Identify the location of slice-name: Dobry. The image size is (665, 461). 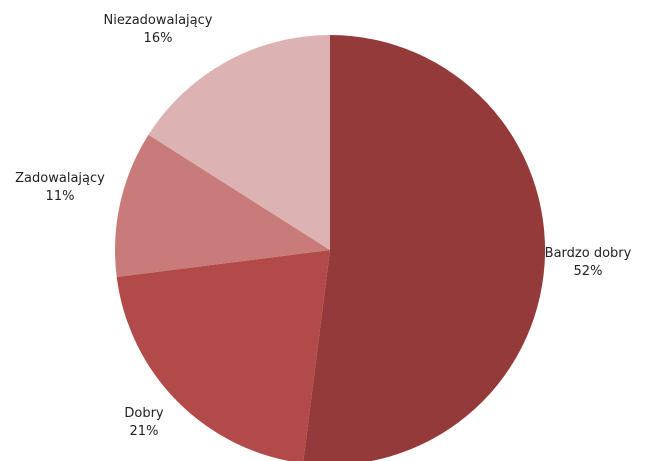
(144, 413).